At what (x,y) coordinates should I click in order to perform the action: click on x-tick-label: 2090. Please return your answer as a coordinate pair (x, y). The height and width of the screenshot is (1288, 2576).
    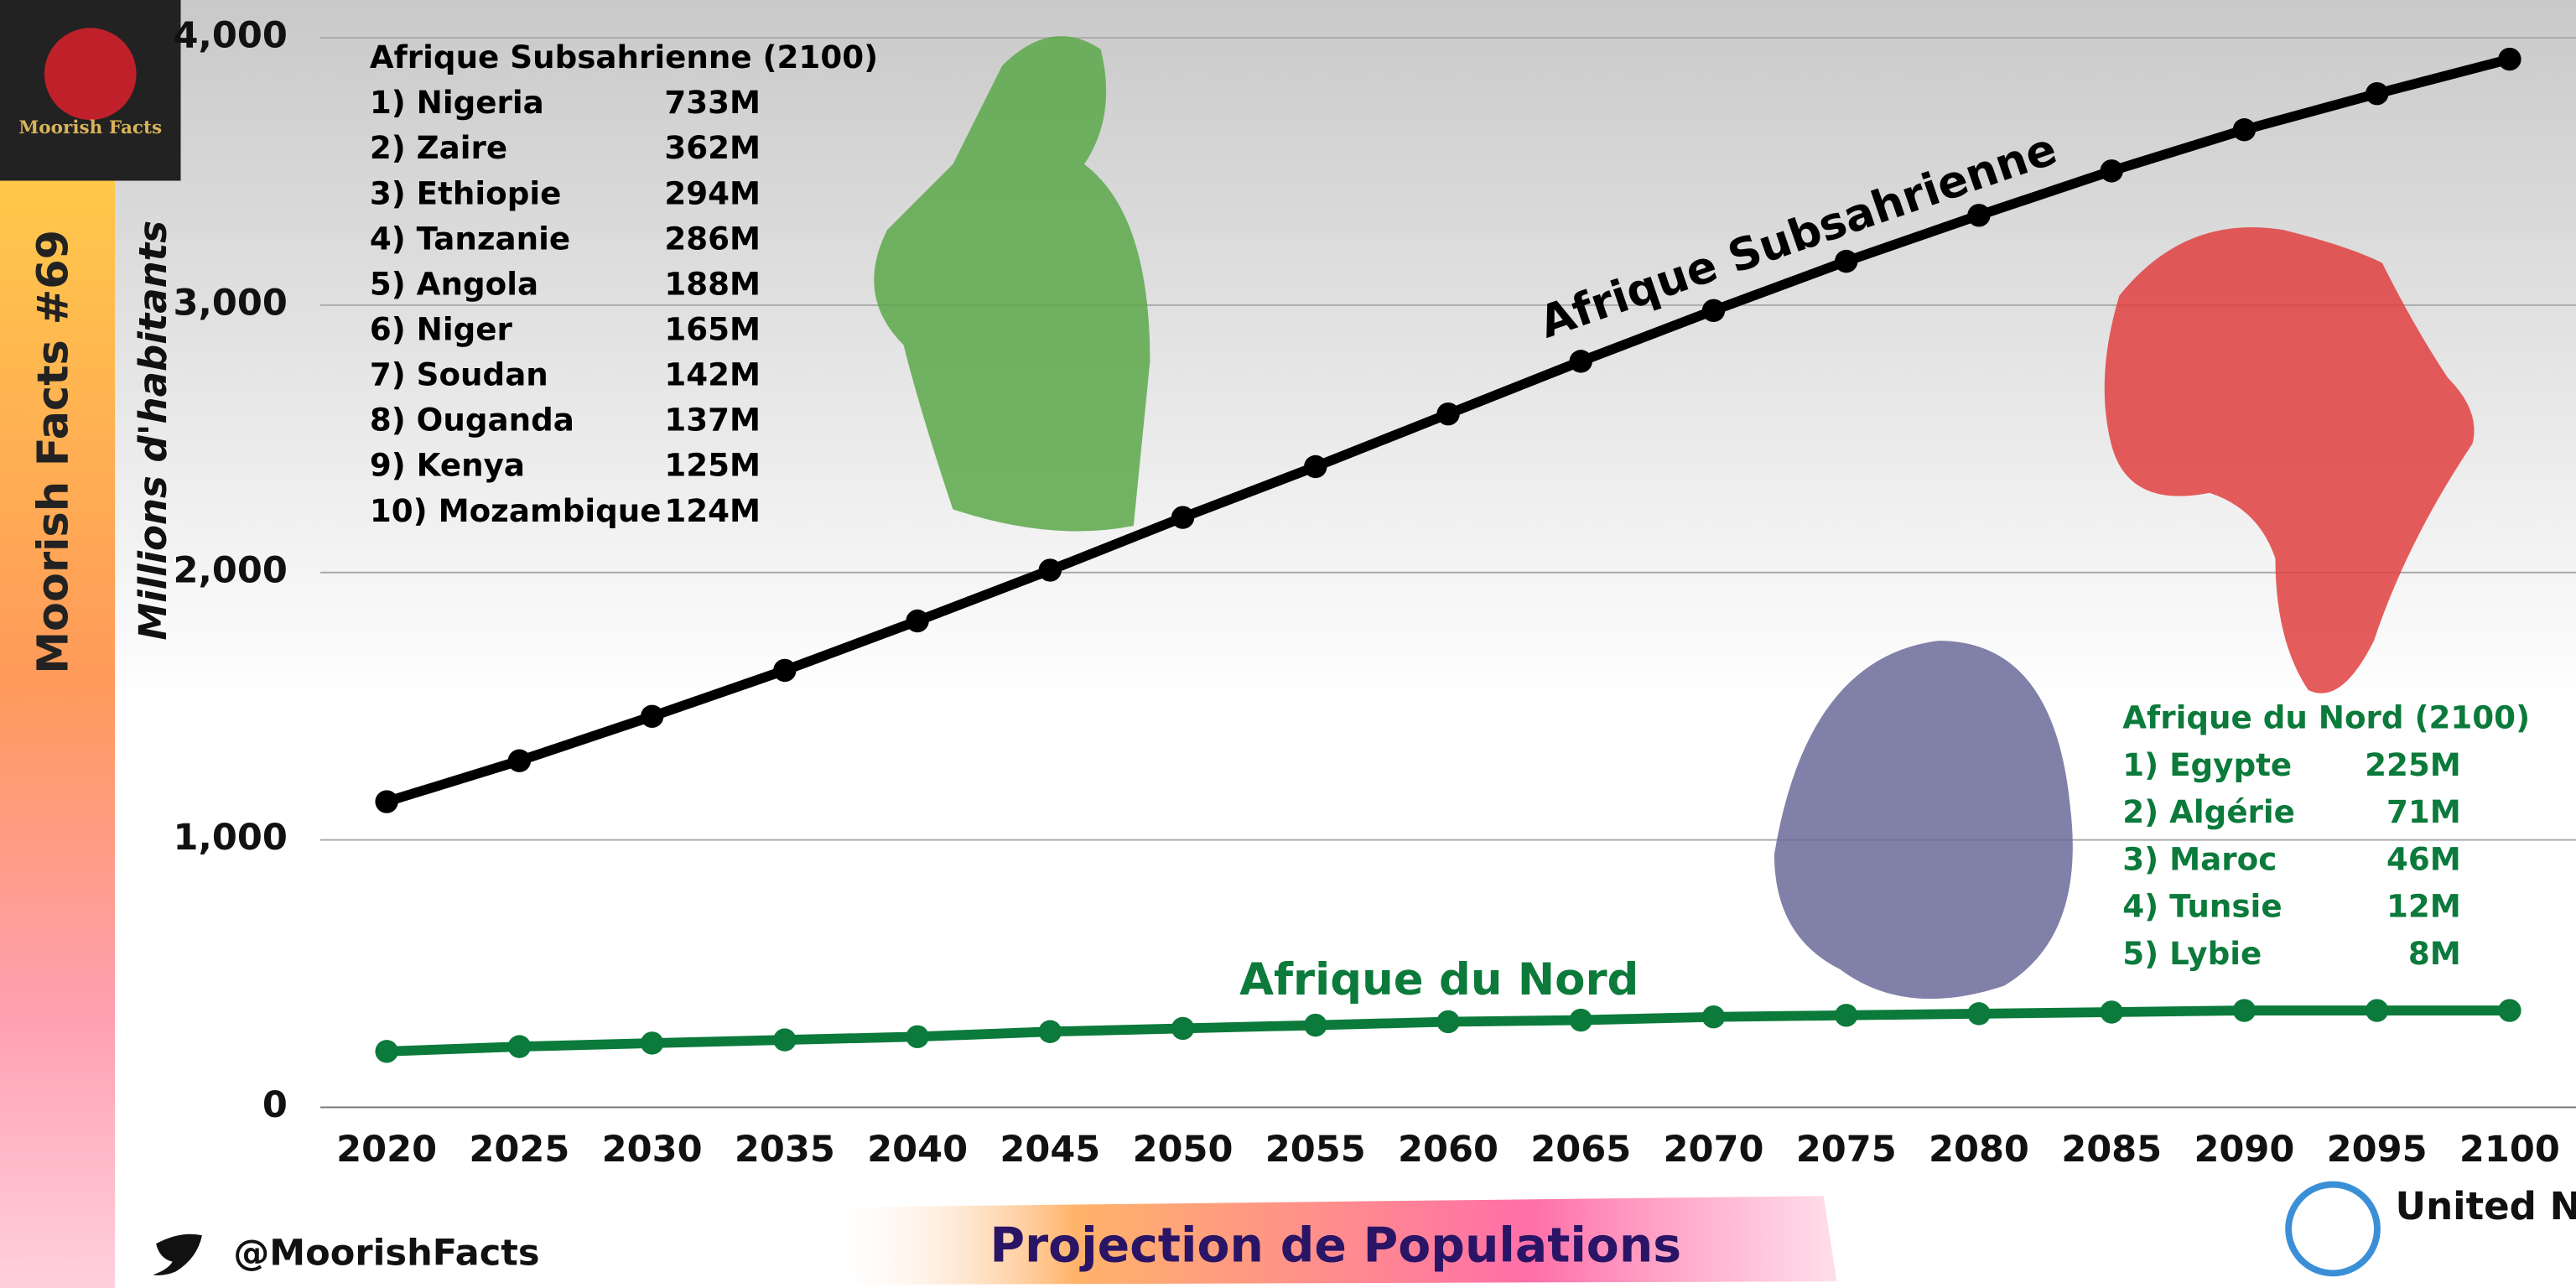
    Looking at the image, I should click on (2244, 1150).